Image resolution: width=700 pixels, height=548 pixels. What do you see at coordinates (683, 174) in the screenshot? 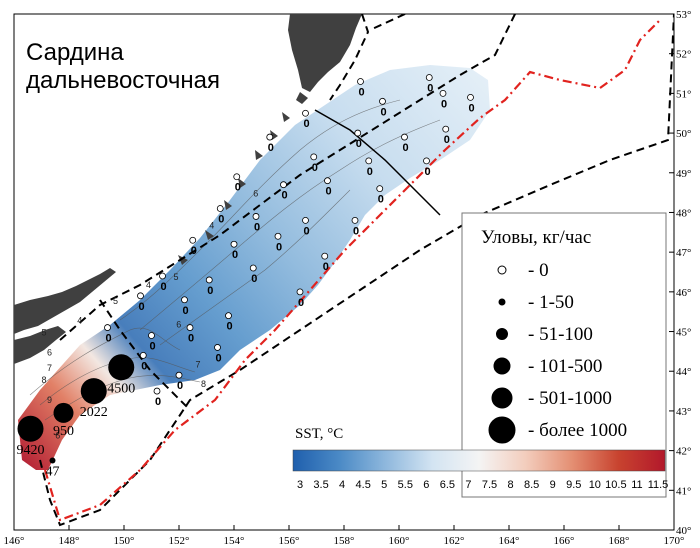
I see `lat-tick-label: 49°` at bounding box center [683, 174].